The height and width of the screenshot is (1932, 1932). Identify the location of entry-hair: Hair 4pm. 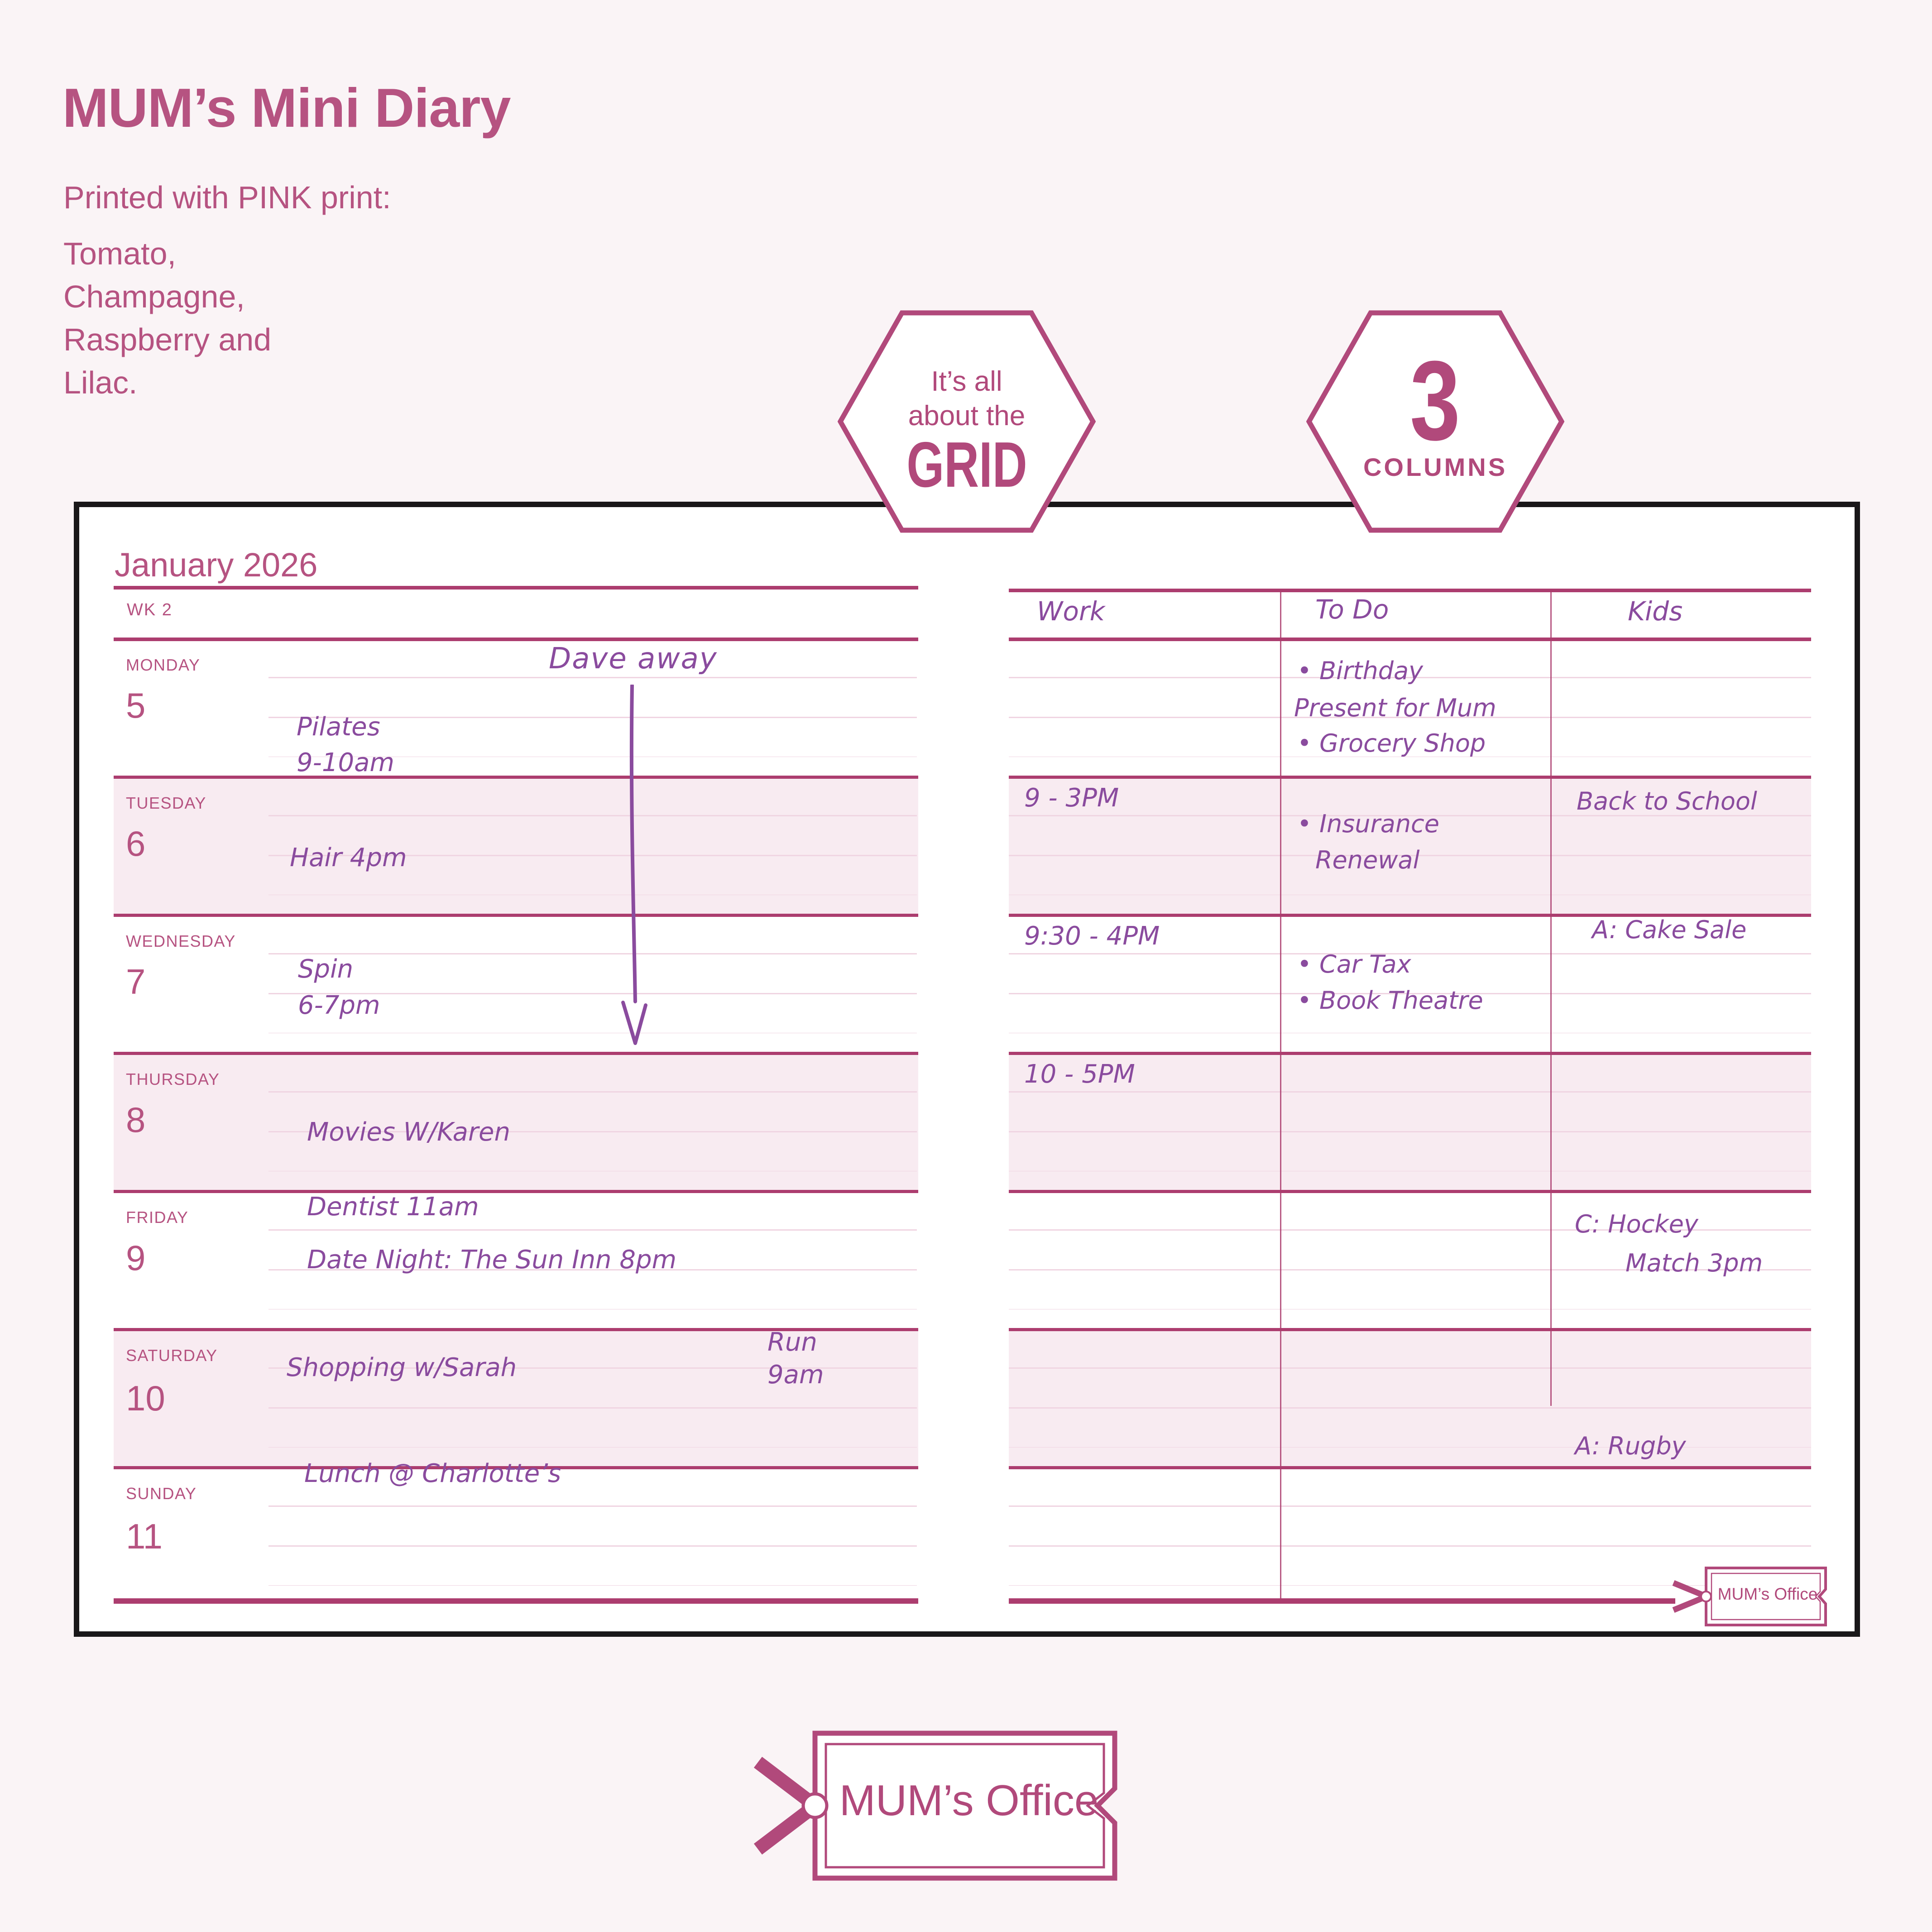
(348, 858).